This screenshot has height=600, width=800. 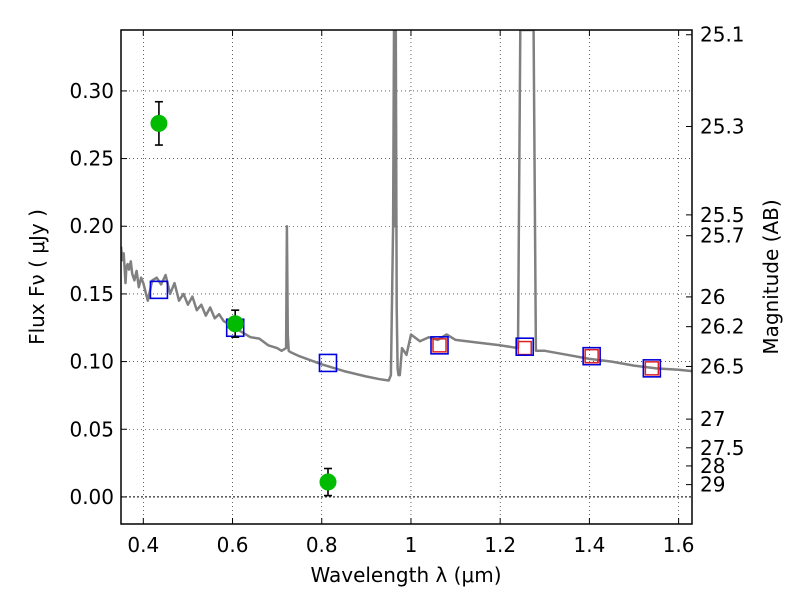 What do you see at coordinates (722, 215) in the screenshot?
I see `right-tick-label: 25.5` at bounding box center [722, 215].